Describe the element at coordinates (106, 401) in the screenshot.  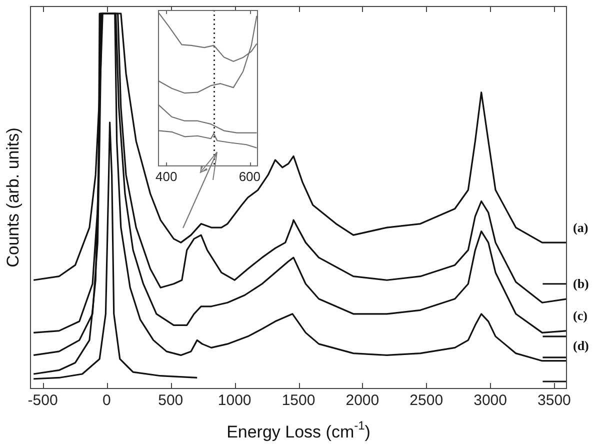
I see `x-tick-label: 0` at that location.